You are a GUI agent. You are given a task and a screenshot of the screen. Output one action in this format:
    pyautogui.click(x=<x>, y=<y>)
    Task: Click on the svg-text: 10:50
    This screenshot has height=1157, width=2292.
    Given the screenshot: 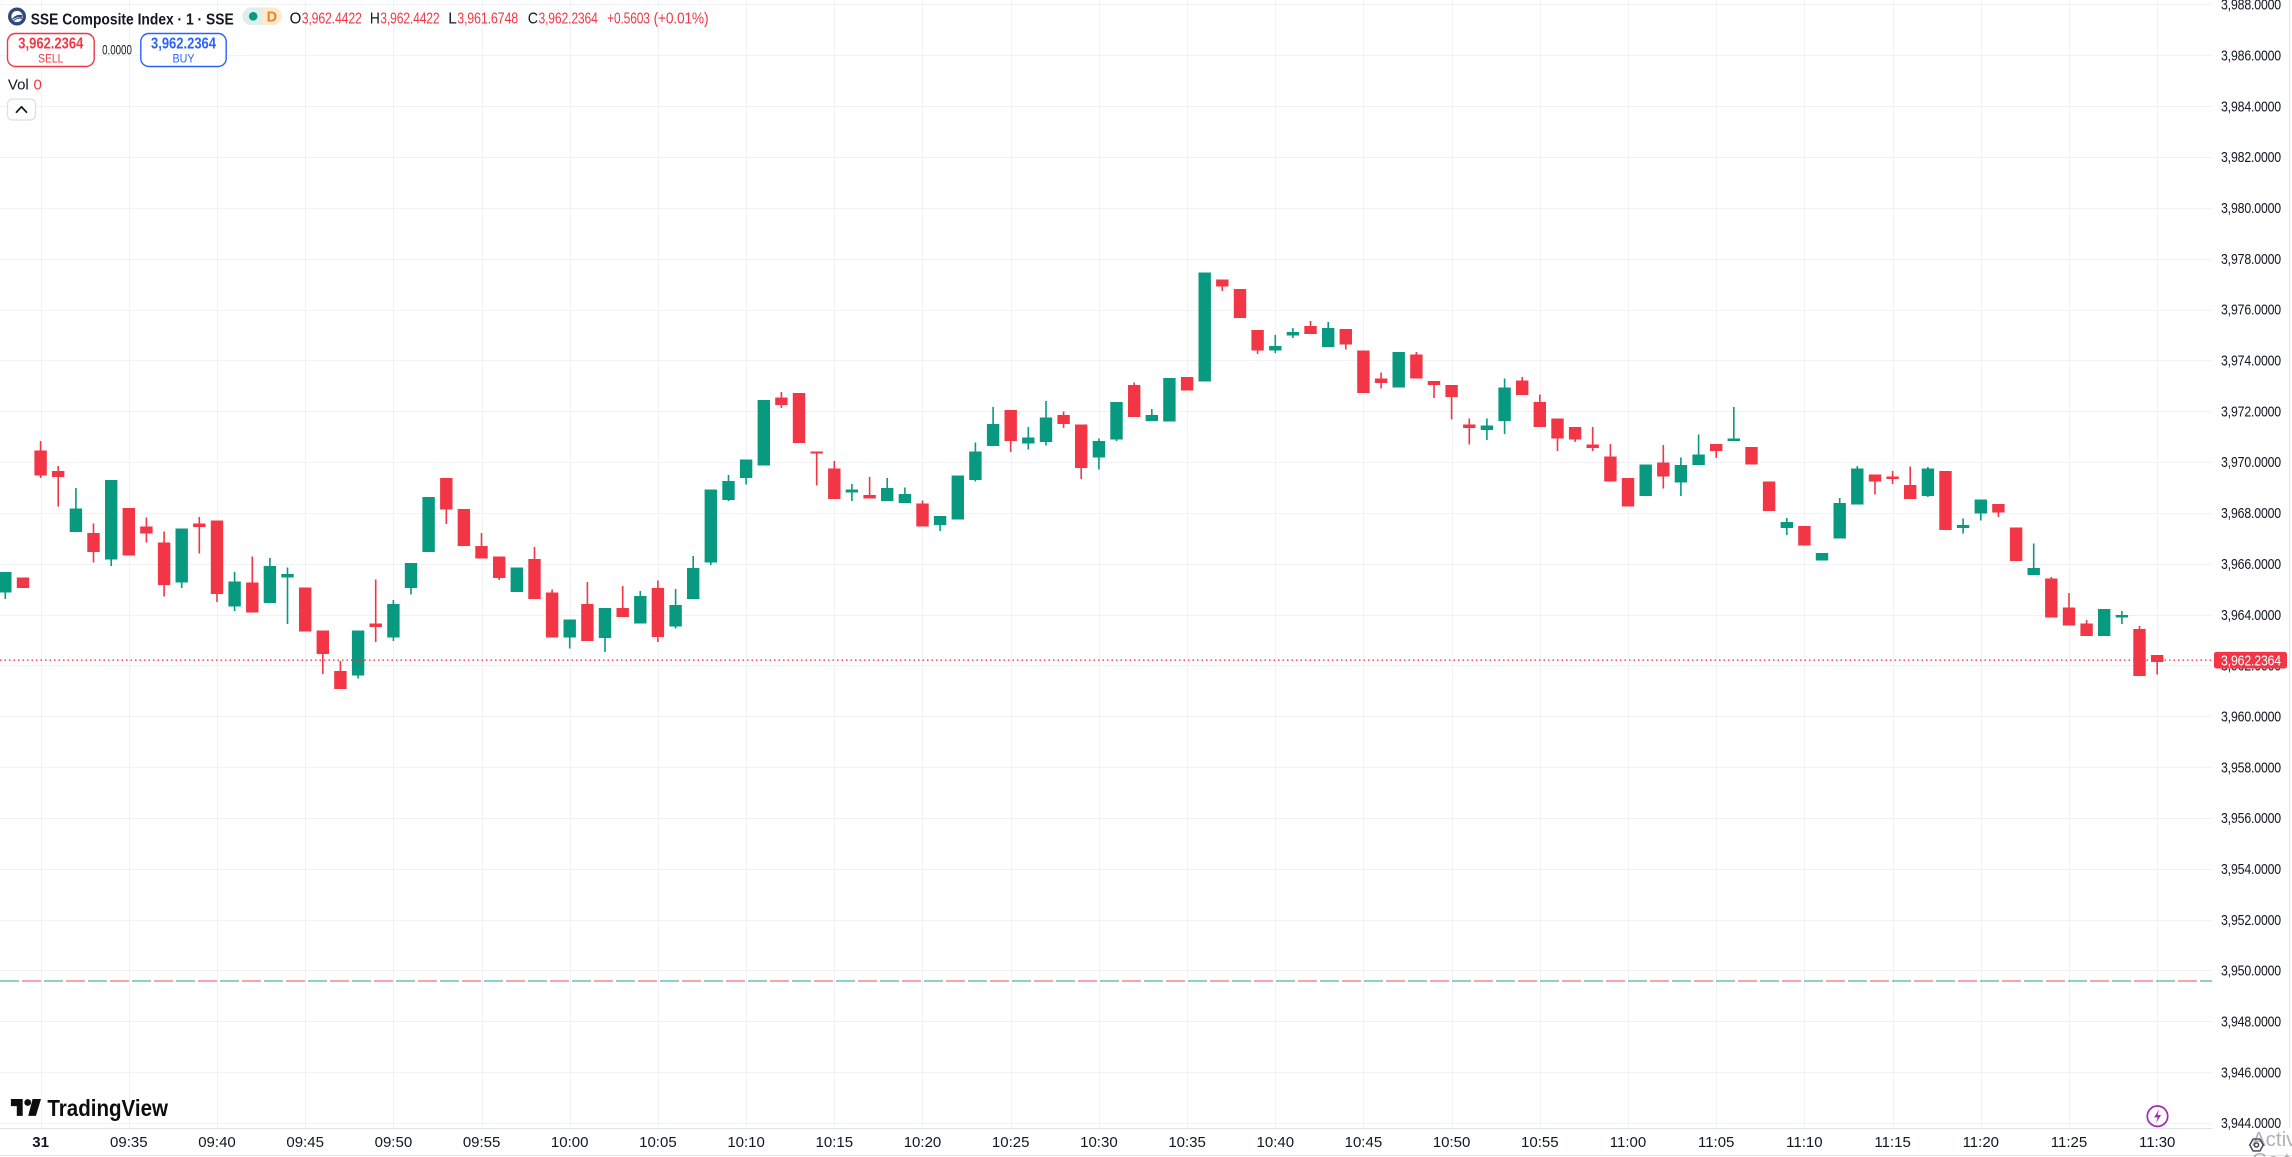 What is the action you would take?
    pyautogui.click(x=1452, y=1142)
    